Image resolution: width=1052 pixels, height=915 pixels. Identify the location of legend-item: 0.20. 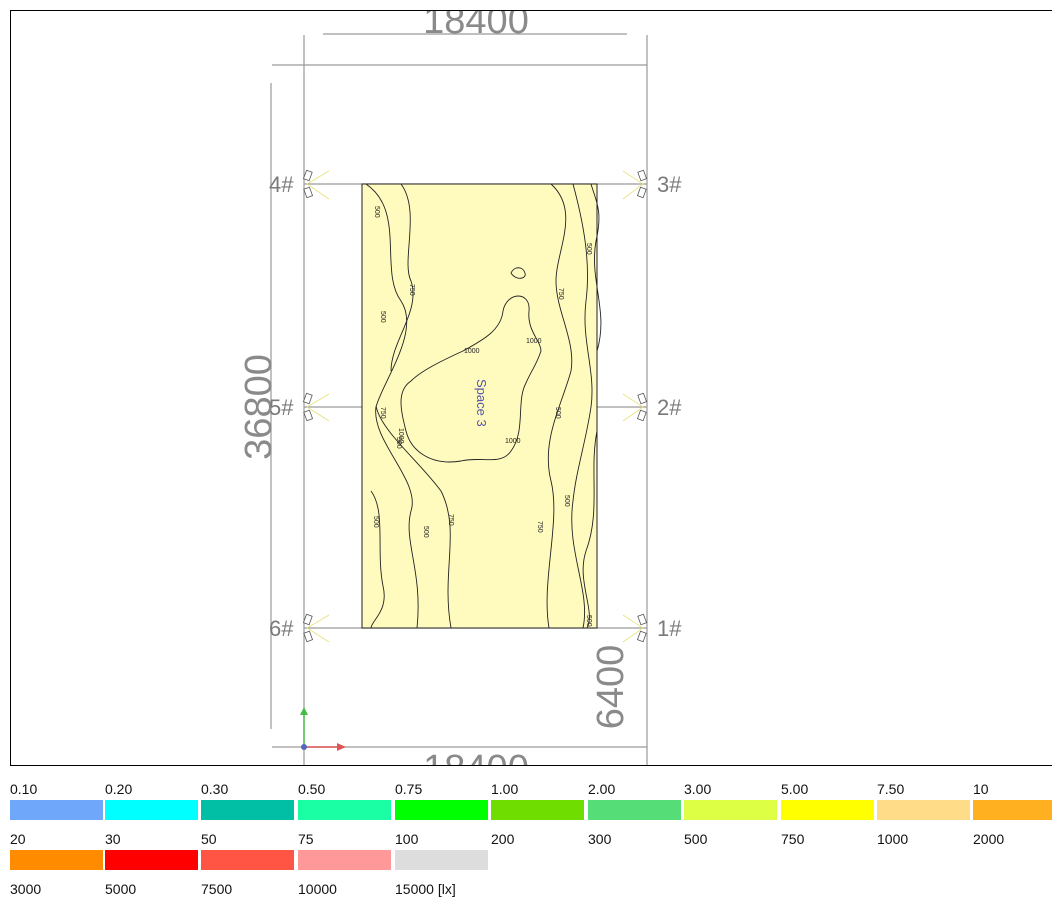
(151, 799).